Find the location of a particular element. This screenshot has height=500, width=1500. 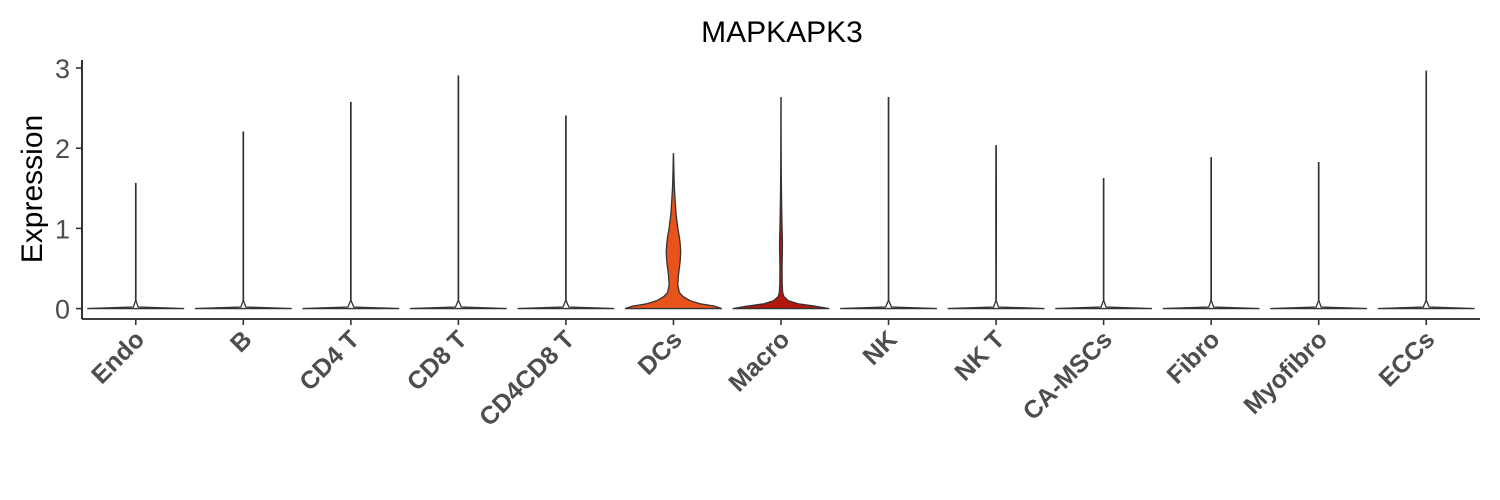

violin-nk is located at coordinates (888, 203).